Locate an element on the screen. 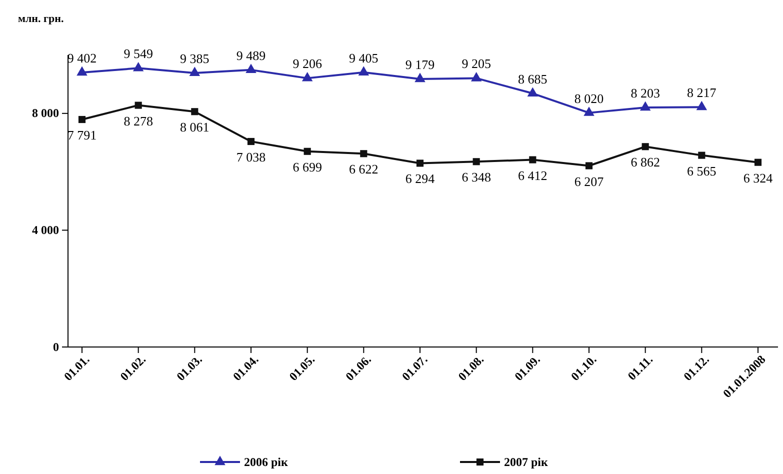 The image size is (783, 474). data-label: 8 203 is located at coordinates (645, 92).